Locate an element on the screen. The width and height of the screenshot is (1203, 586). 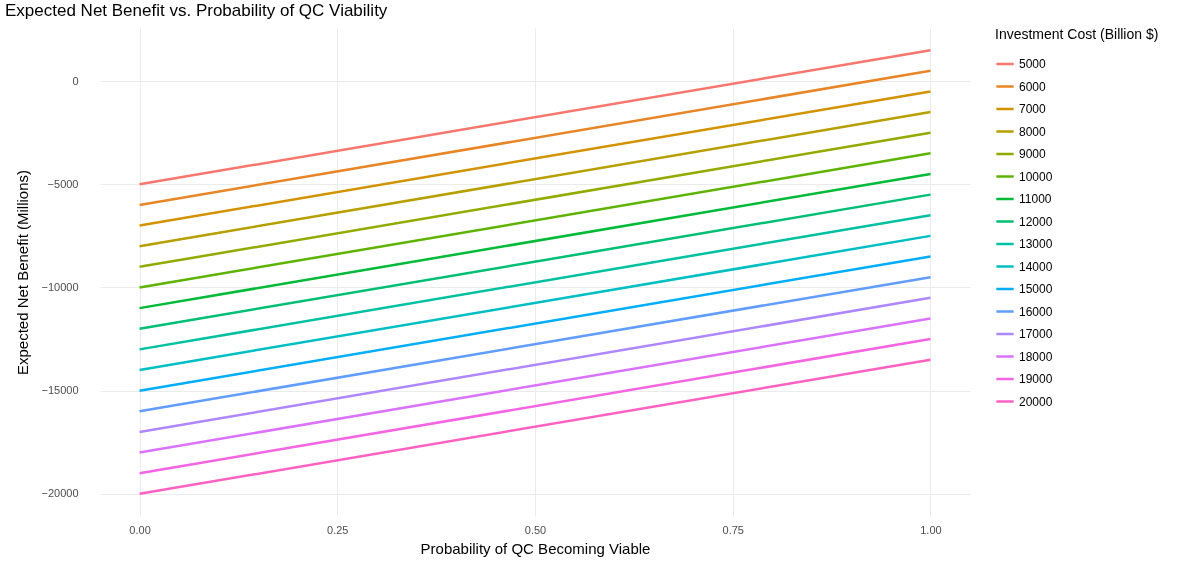
x-tick-label: 0.75 is located at coordinates (733, 529).